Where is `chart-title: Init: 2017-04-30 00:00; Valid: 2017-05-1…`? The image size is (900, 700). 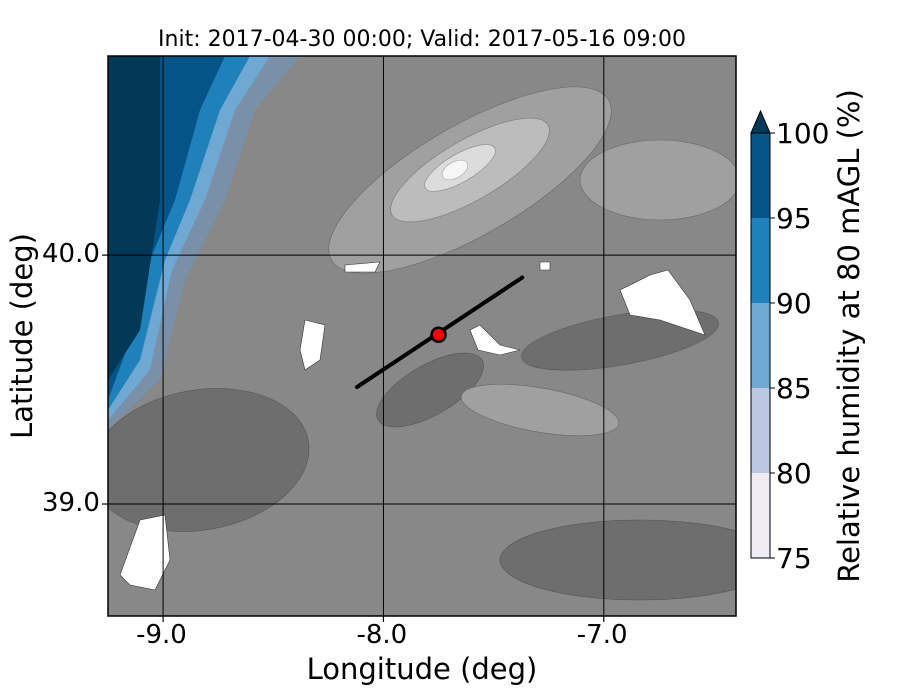 chart-title: Init: 2017-04-30 00:00; Valid: 2017-05-1… is located at coordinates (422, 39).